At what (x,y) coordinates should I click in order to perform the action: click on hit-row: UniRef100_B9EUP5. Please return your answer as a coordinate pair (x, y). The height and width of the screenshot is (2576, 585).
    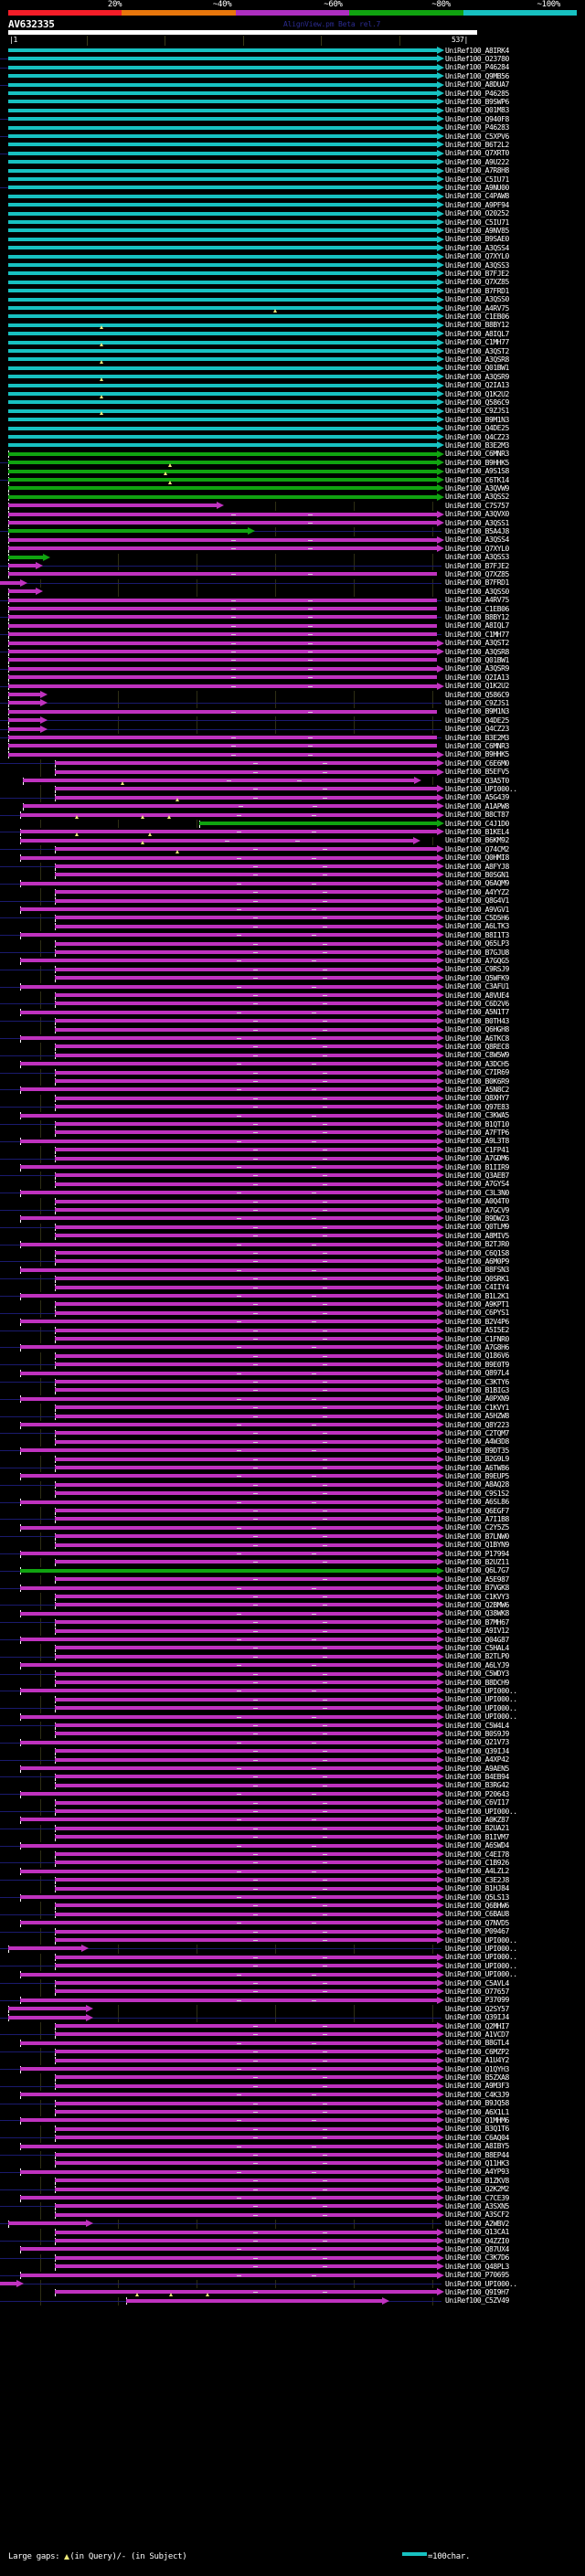
    Looking at the image, I should click on (293, 1476).